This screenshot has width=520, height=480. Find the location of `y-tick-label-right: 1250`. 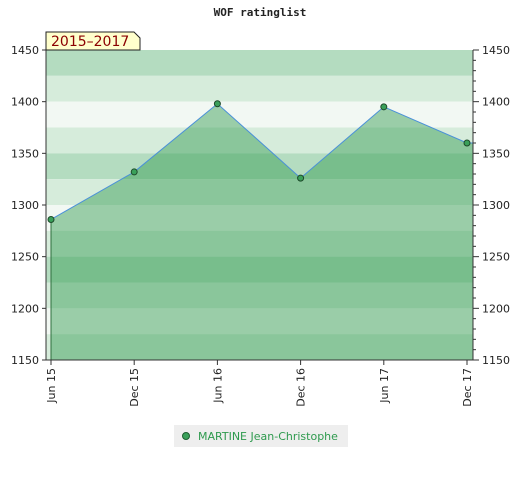

y-tick-label-right: 1250 is located at coordinates (496, 257).